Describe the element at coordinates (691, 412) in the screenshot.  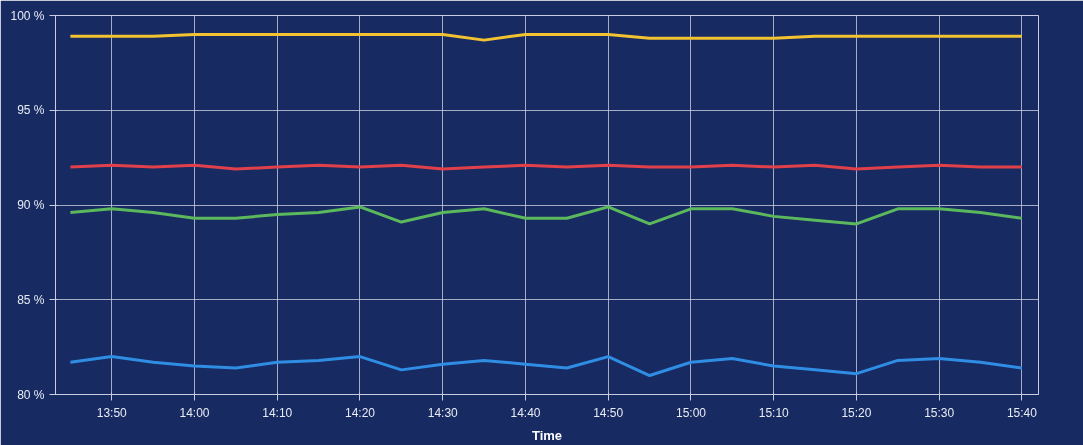
I see `x-tick-label: 15:00` at that location.